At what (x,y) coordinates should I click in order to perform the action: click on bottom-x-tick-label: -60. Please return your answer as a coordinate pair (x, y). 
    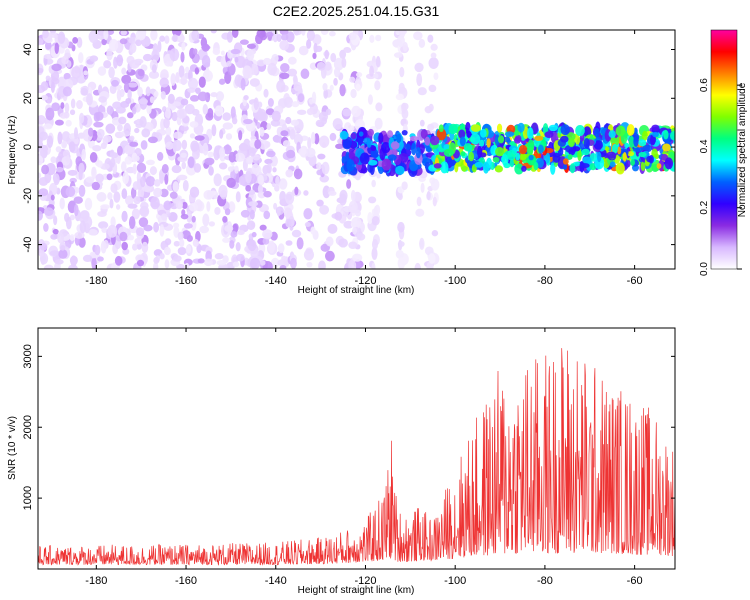
    Looking at the image, I should click on (635, 581).